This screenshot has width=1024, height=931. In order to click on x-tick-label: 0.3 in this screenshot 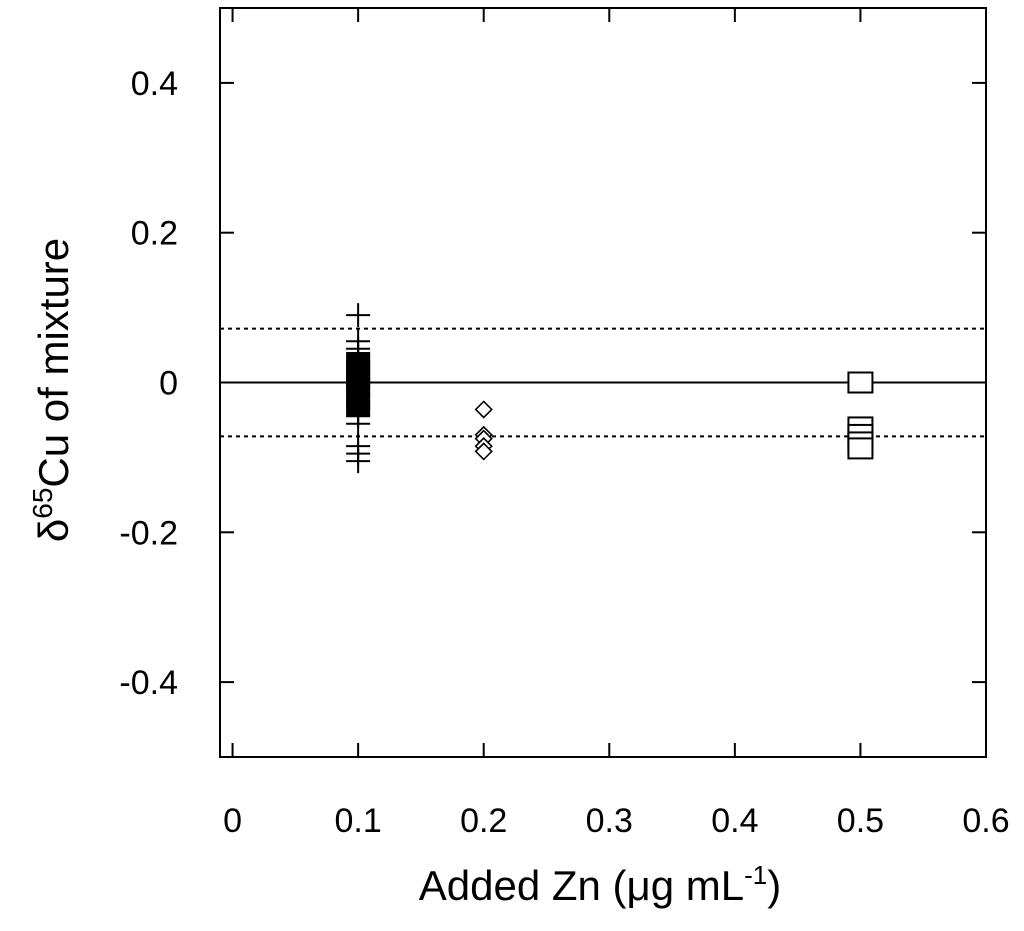, I will do `click(609, 821)`.